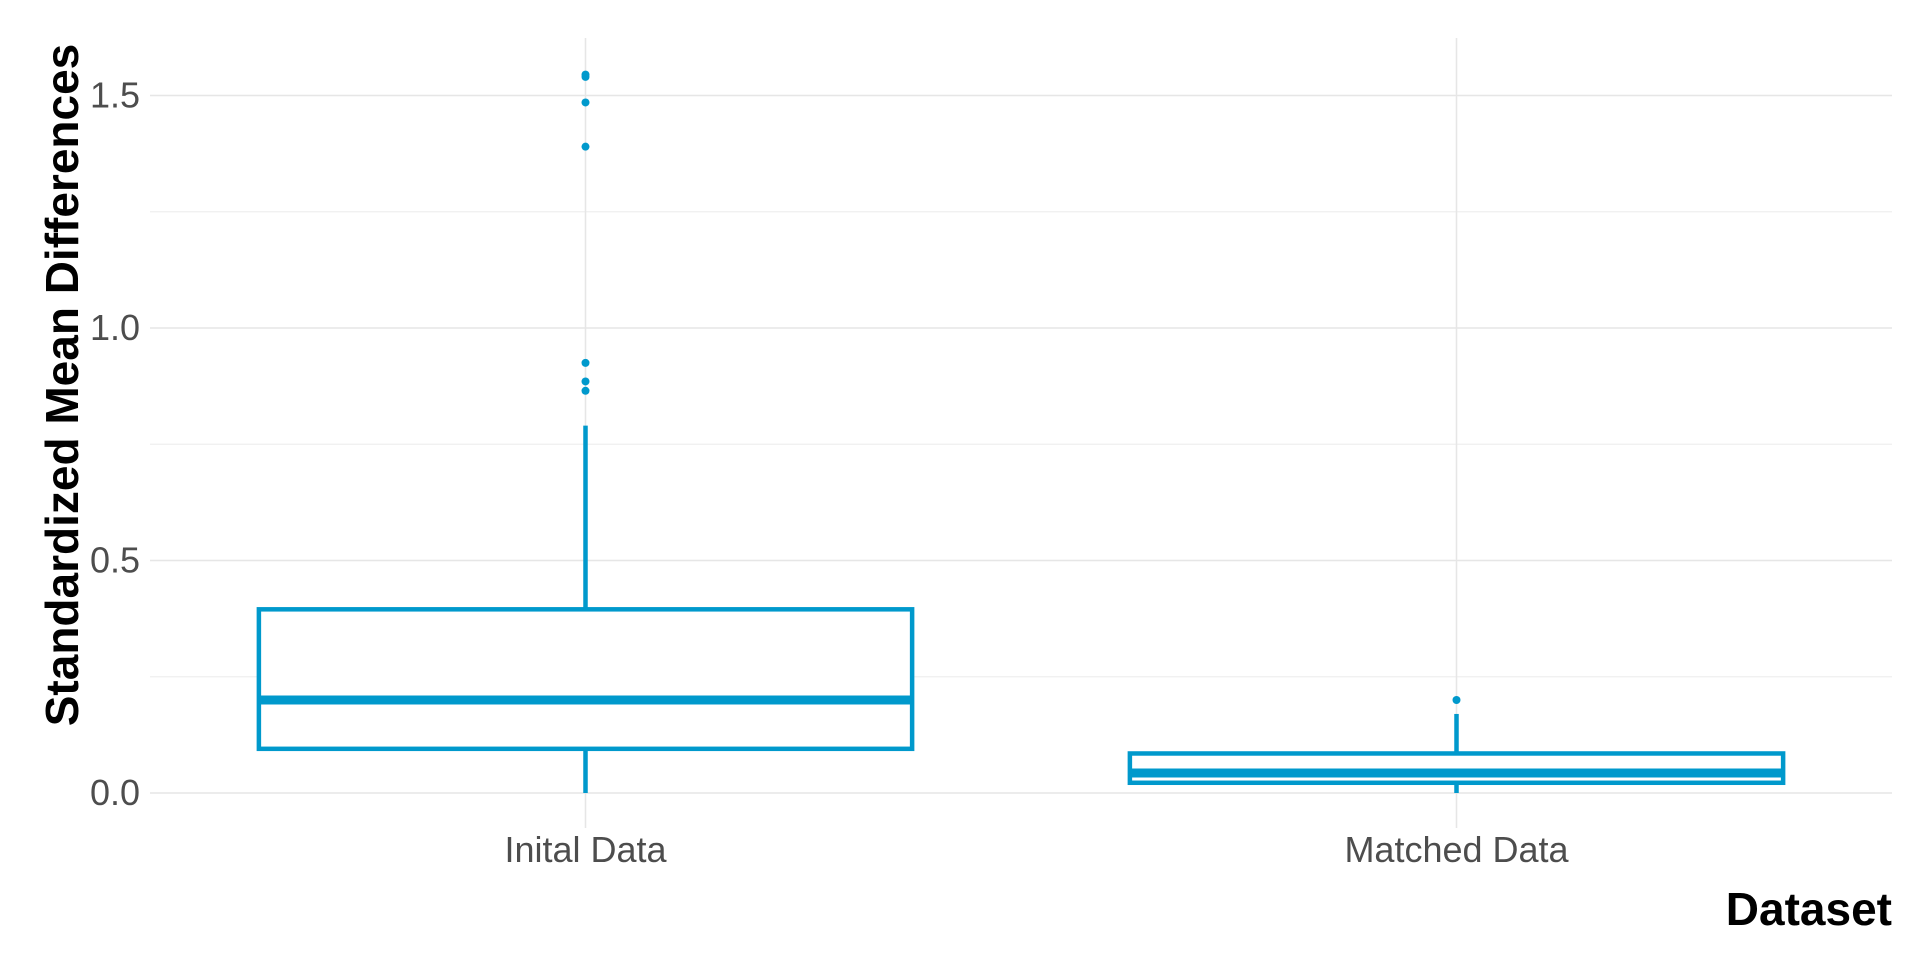 The width and height of the screenshot is (1920, 960). Describe the element at coordinates (1456, 849) in the screenshot. I see `x-tick-label: Matched Data` at that location.